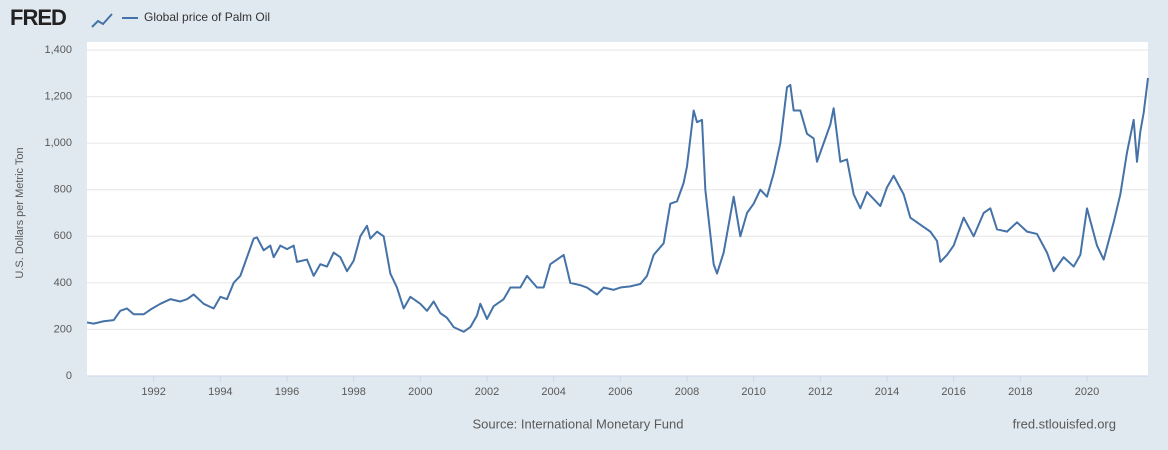  Describe the element at coordinates (58, 143) in the screenshot. I see `y-tick-label: 1,000` at that location.